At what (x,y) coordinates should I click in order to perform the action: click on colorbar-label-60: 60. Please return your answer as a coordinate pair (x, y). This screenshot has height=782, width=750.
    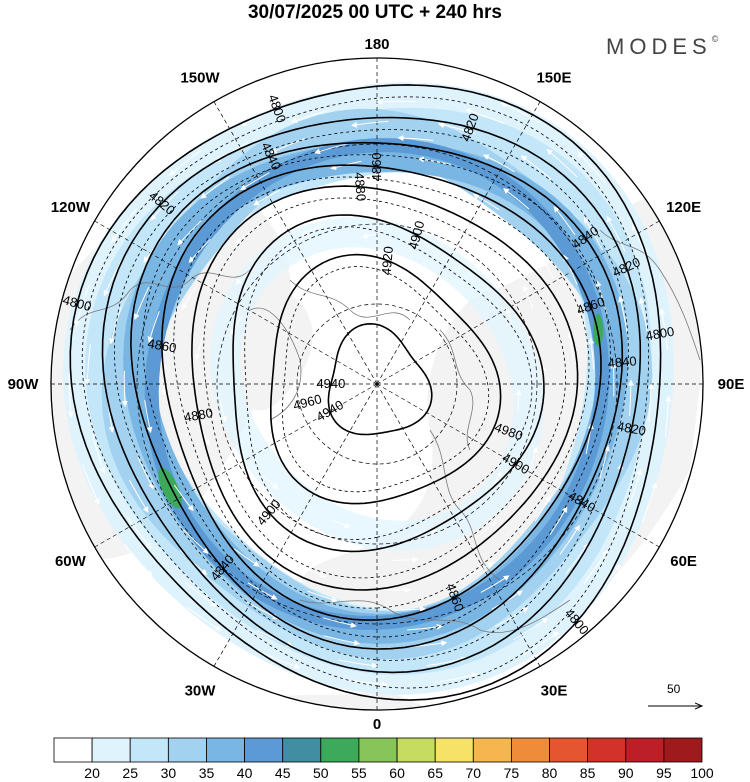
    Looking at the image, I should click on (397, 773).